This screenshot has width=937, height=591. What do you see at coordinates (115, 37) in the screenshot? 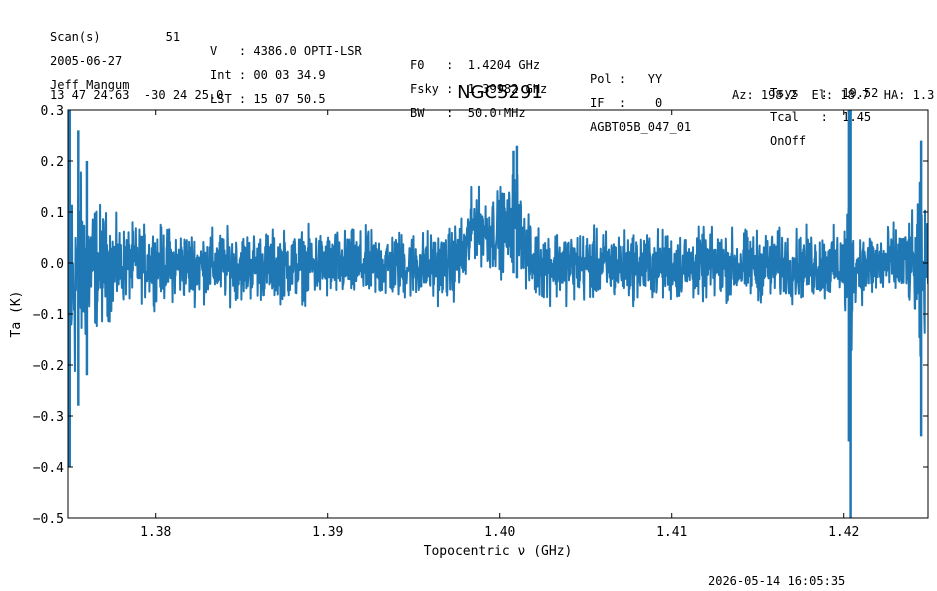
I see `scan-info: Scan(s) 51` at bounding box center [115, 37].